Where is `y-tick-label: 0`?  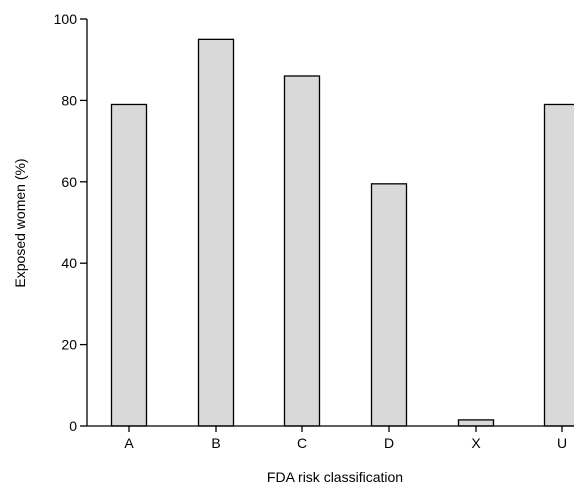 y-tick-label: 0 is located at coordinates (73, 426).